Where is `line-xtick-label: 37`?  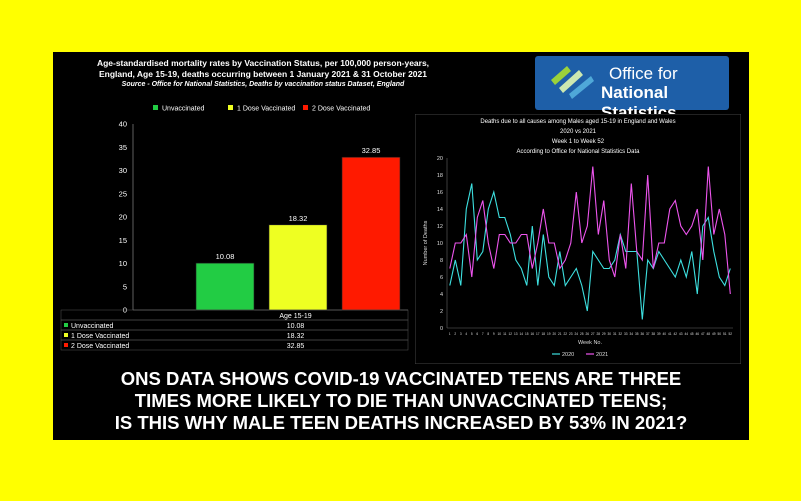 line-xtick-label: 37 is located at coordinates (648, 334).